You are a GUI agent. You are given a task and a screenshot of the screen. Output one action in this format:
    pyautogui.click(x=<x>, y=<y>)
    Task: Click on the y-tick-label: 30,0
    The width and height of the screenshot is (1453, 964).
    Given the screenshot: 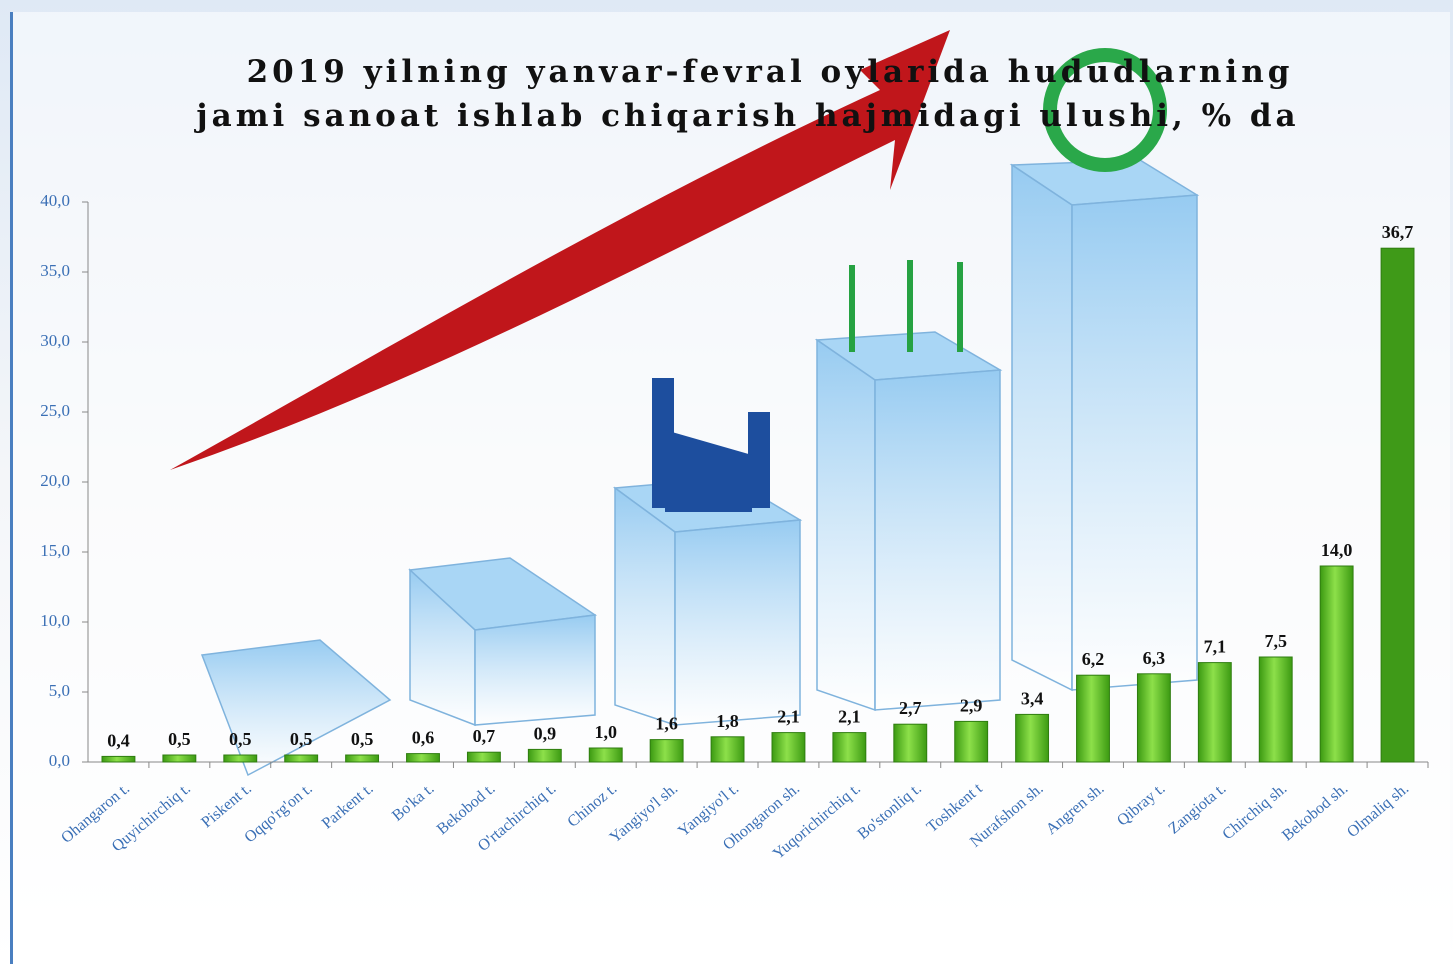 What is the action you would take?
    pyautogui.click(x=55, y=340)
    